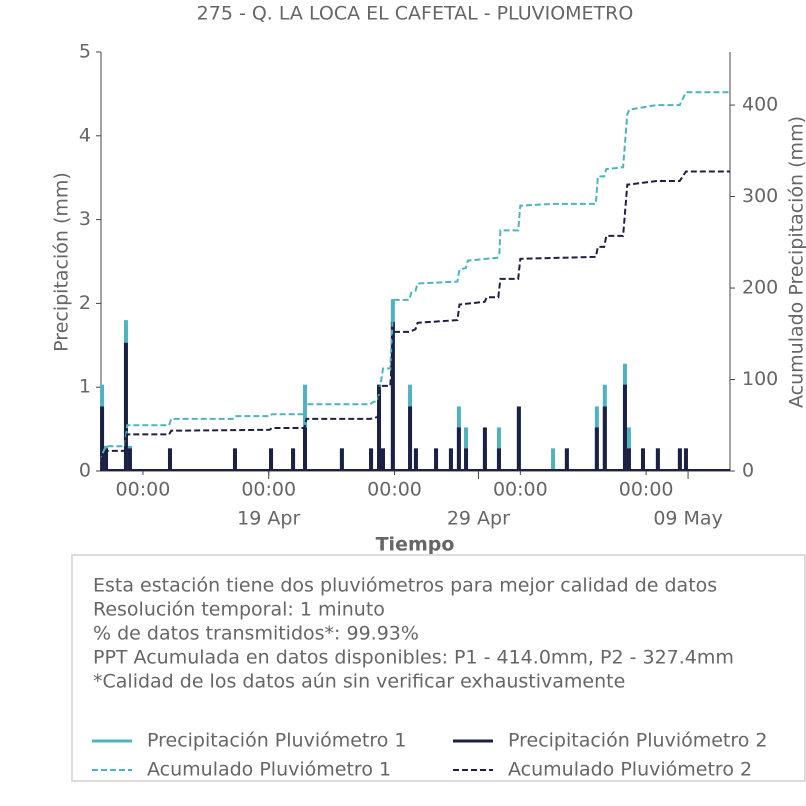 The width and height of the screenshot is (806, 806). What do you see at coordinates (796, 262) in the screenshot?
I see `y2-axis-label: Acumulado Precipitación (mm)` at bounding box center [796, 262].